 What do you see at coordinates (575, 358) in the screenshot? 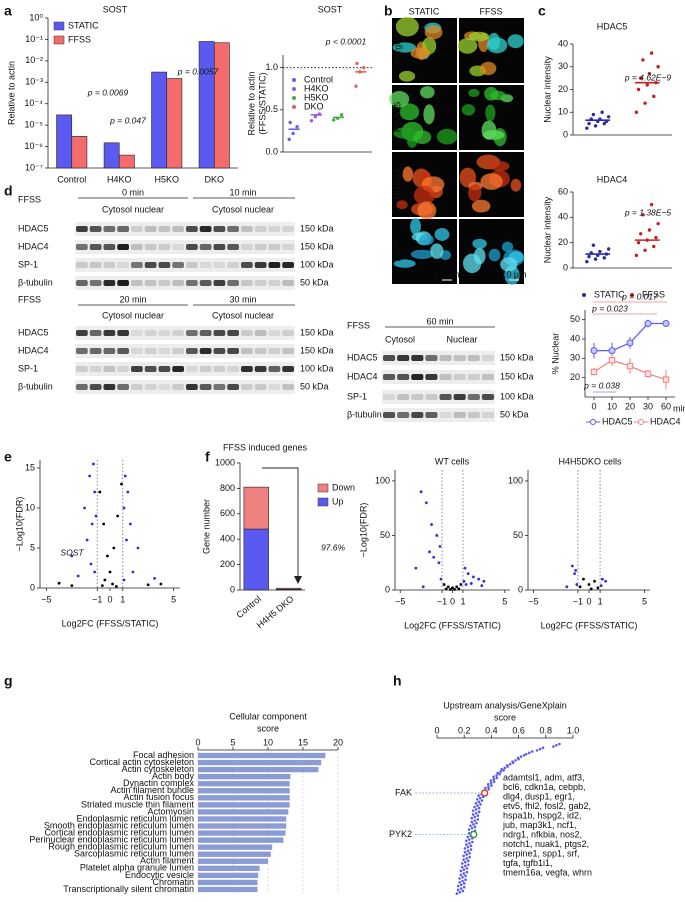
I see `y-tick-label: 30` at bounding box center [575, 358].